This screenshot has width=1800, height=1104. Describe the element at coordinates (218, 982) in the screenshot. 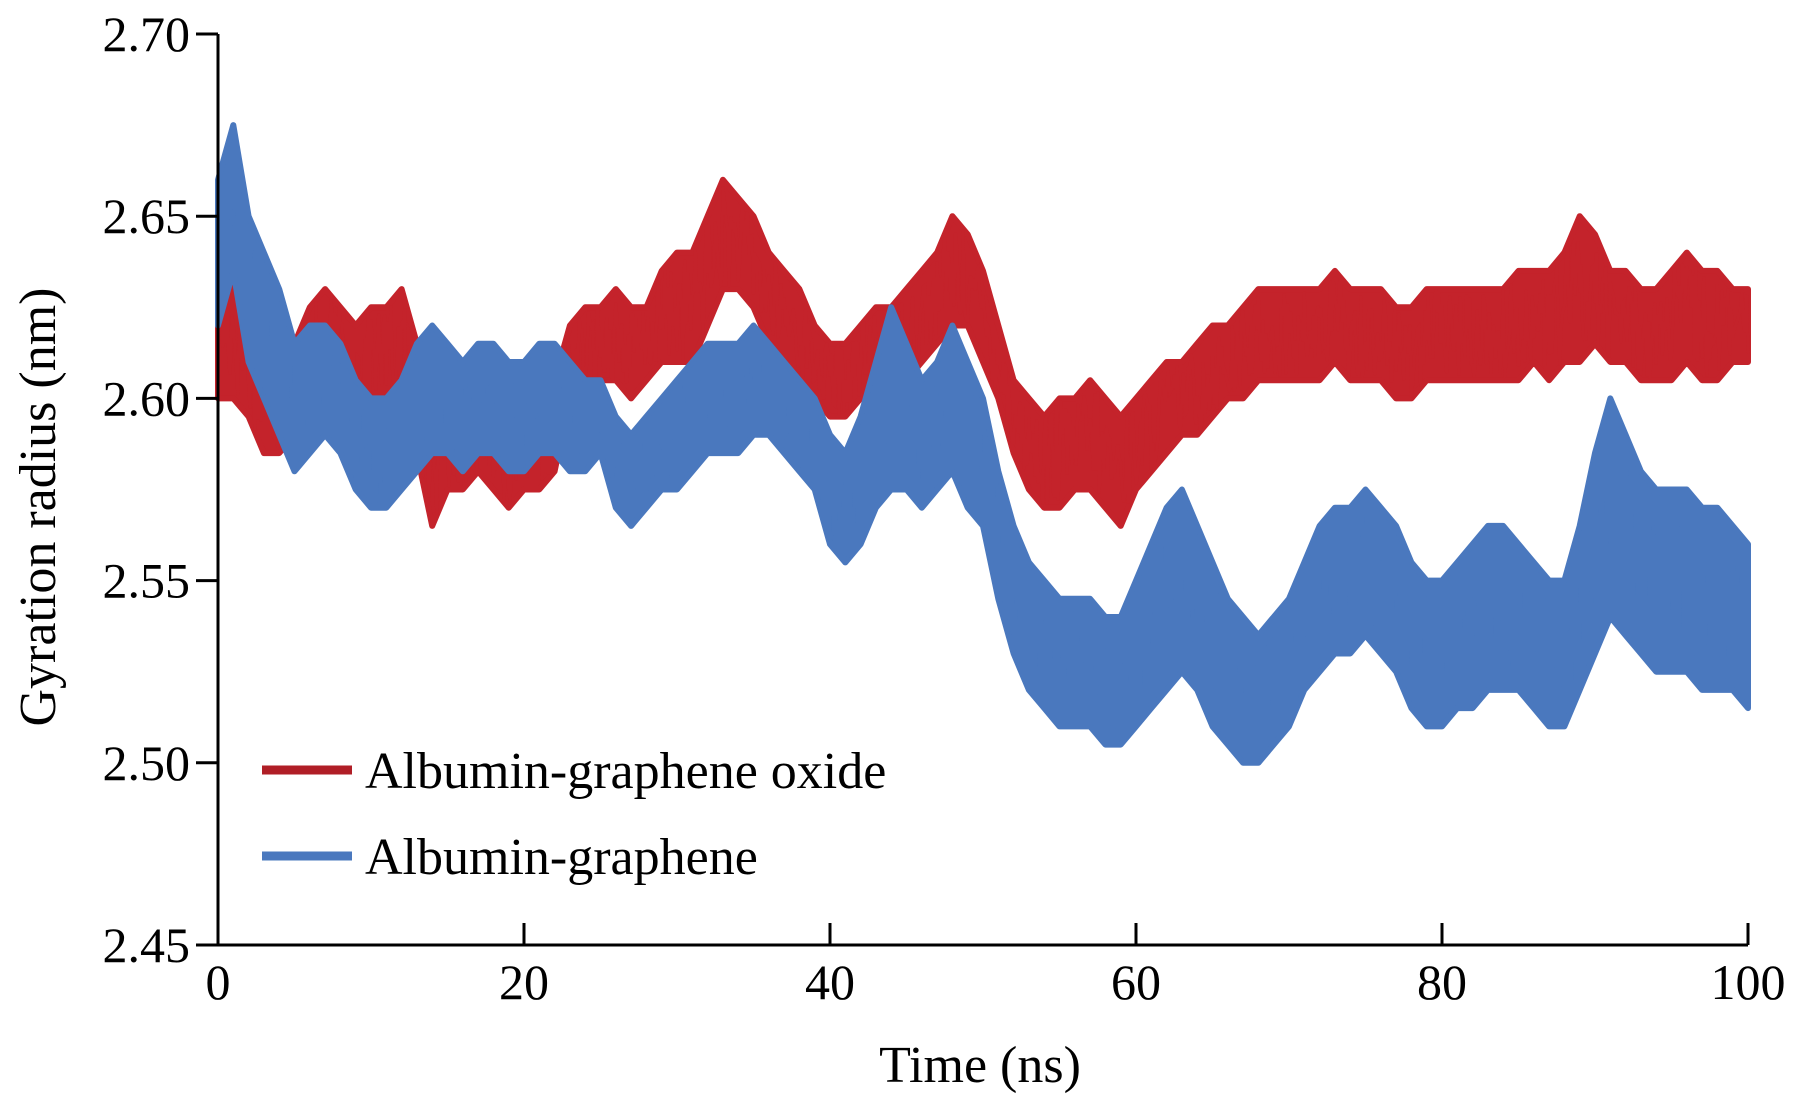

I see `x-tick-label: 0` at that location.